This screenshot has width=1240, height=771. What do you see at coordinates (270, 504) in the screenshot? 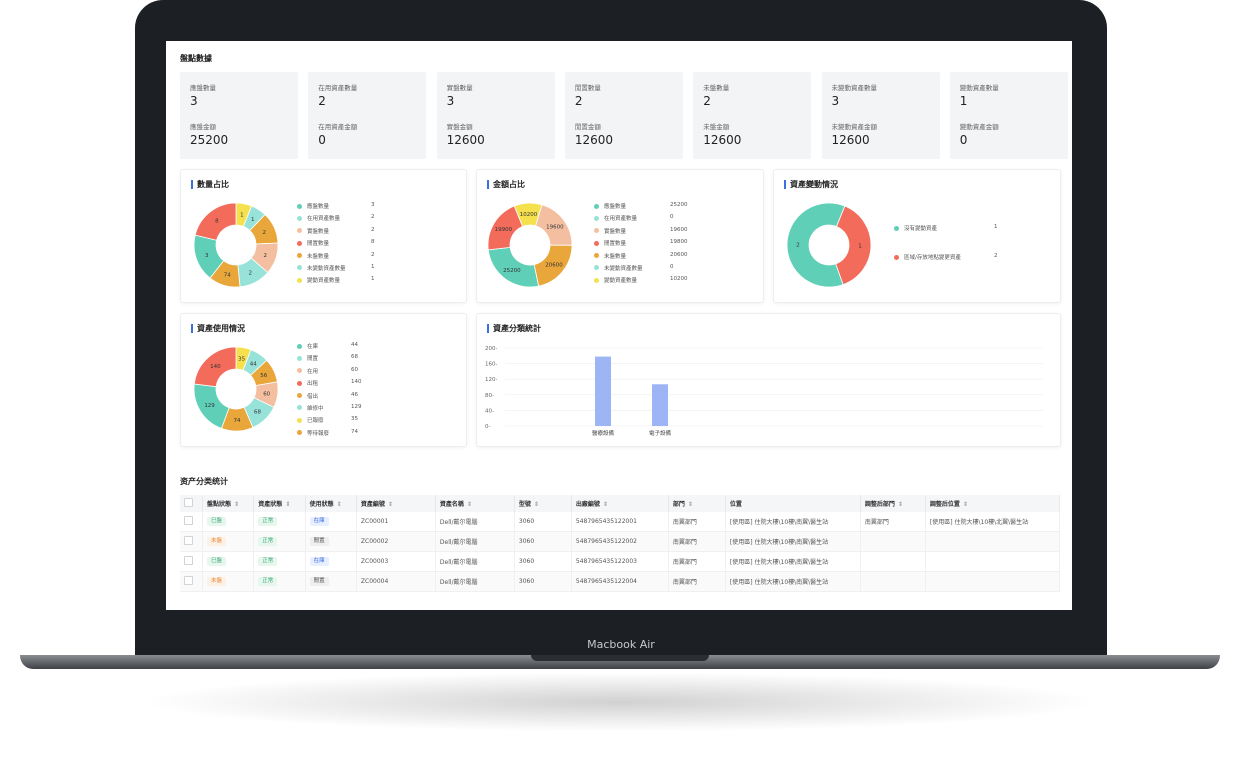
I see `column-label: 資產狀態` at bounding box center [270, 504].